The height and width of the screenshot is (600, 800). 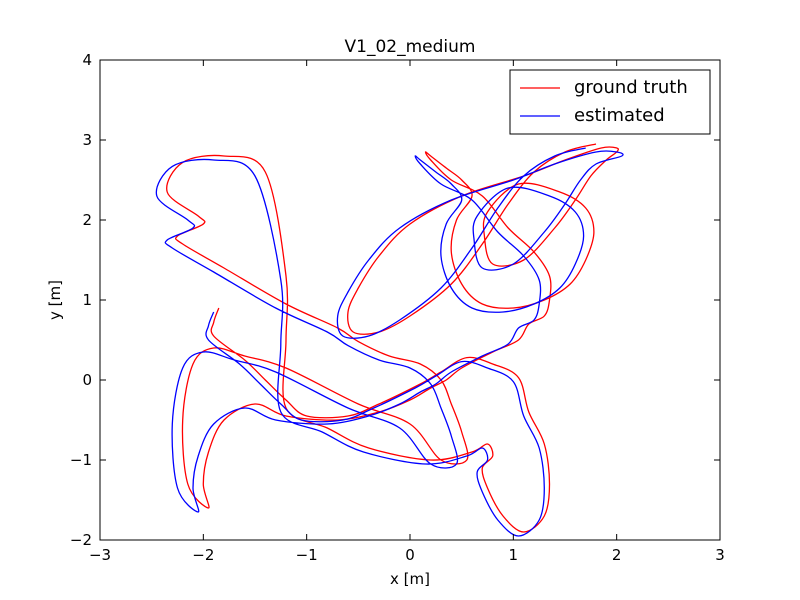 I want to click on legend-box, so click(x=610, y=102).